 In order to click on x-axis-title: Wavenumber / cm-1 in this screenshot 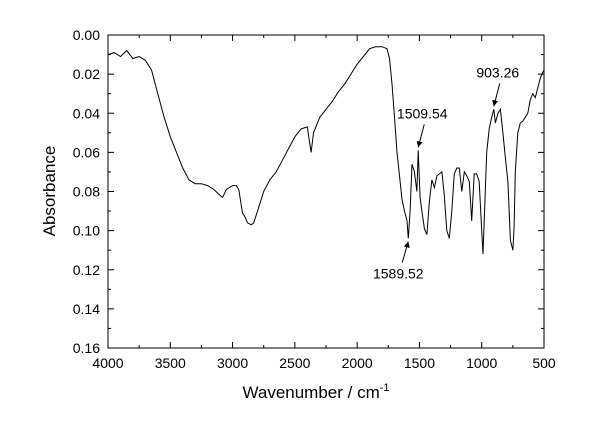, I will do `click(315, 392)`.